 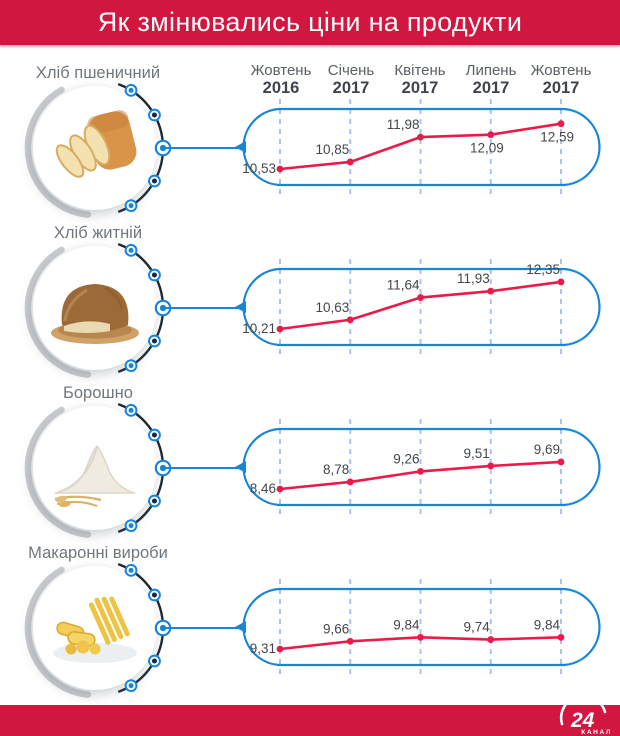 I want to click on page-title: Як змінювались ціни на продукти, so click(x=310, y=22).